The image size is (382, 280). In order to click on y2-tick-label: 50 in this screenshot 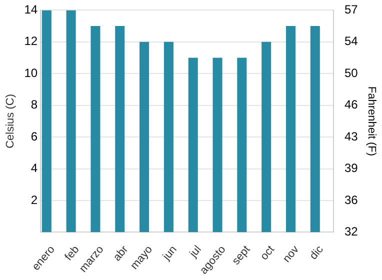, I will do `click(351, 73)`.